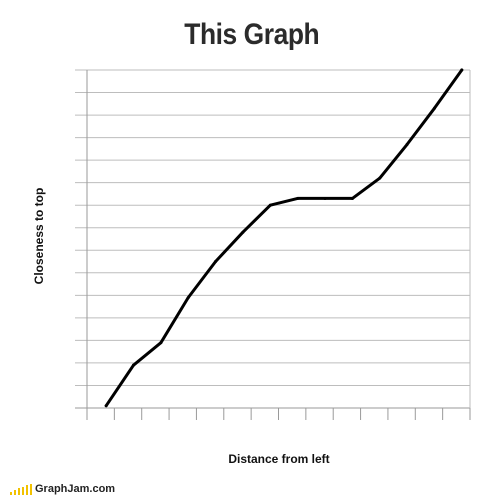 Image resolution: width=504 pixels, height=497 pixels. Describe the element at coordinates (75, 489) in the screenshot. I see `site-logo-text: GraphJam.com` at that location.